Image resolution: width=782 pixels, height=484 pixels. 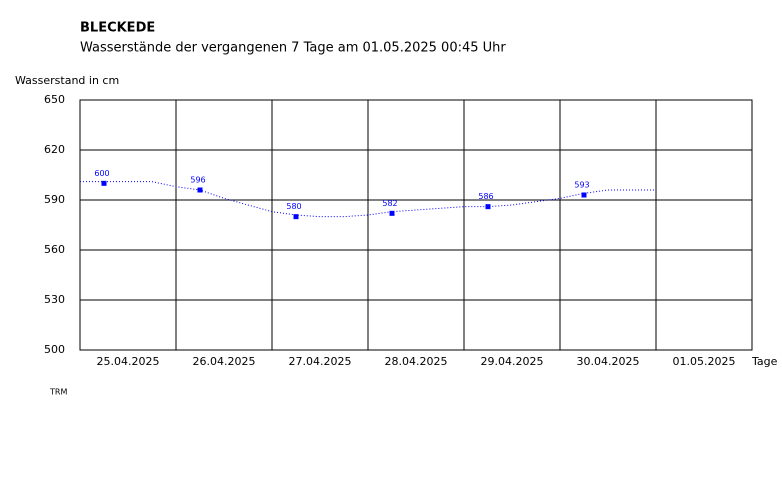 What do you see at coordinates (764, 361) in the screenshot?
I see `x-axis-label: Tage` at bounding box center [764, 361].